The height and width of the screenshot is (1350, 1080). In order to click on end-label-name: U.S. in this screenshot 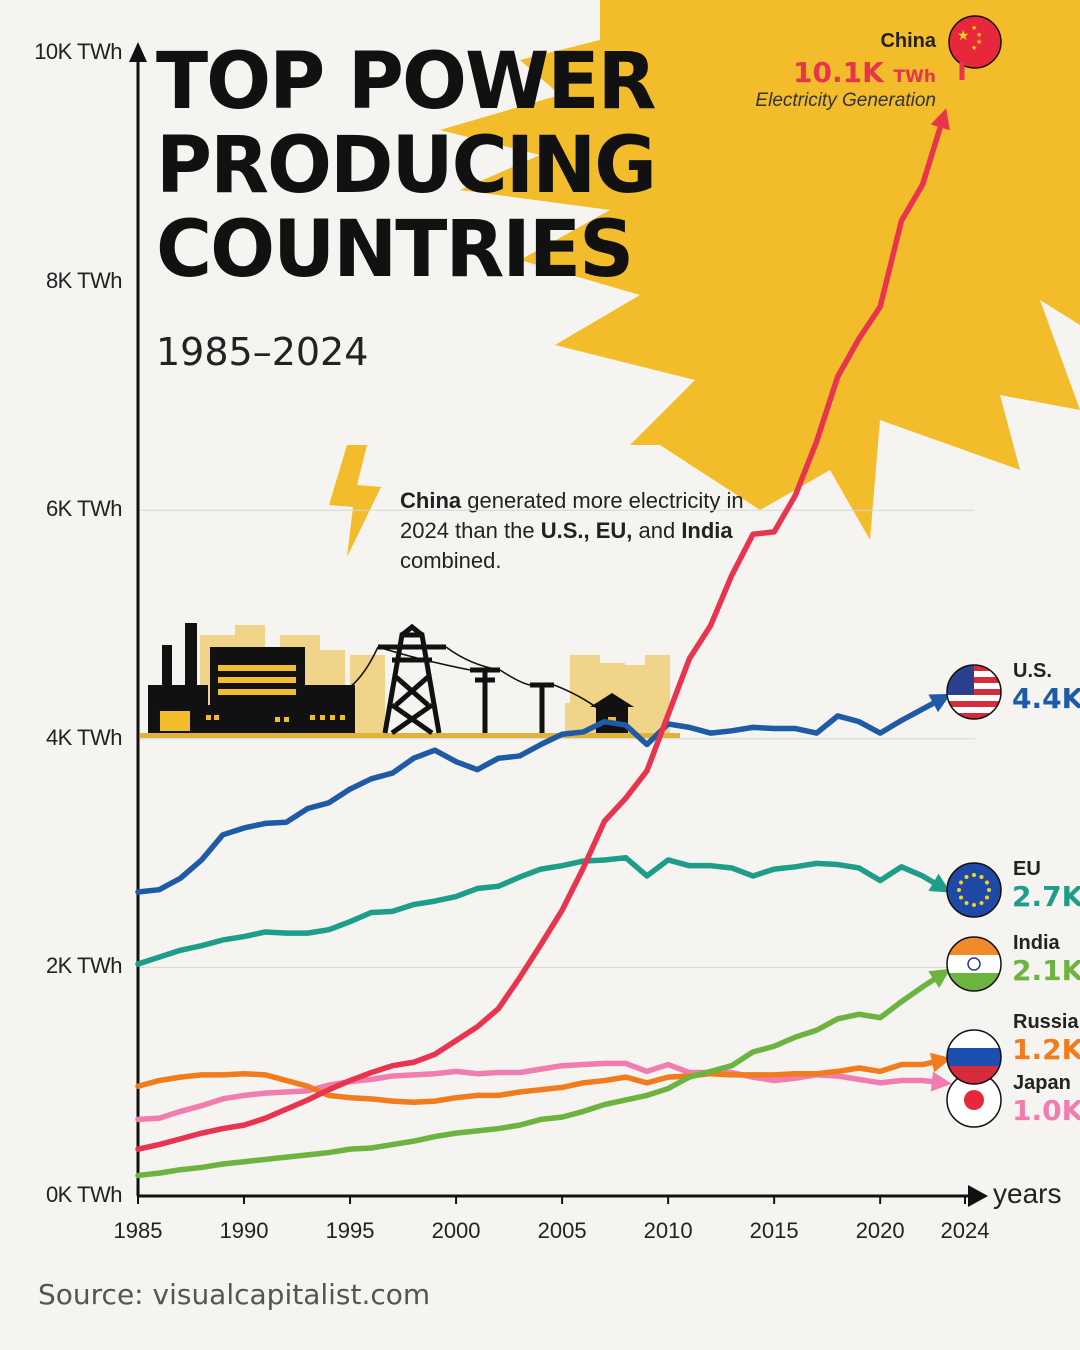, I will do `click(1032, 671)`.